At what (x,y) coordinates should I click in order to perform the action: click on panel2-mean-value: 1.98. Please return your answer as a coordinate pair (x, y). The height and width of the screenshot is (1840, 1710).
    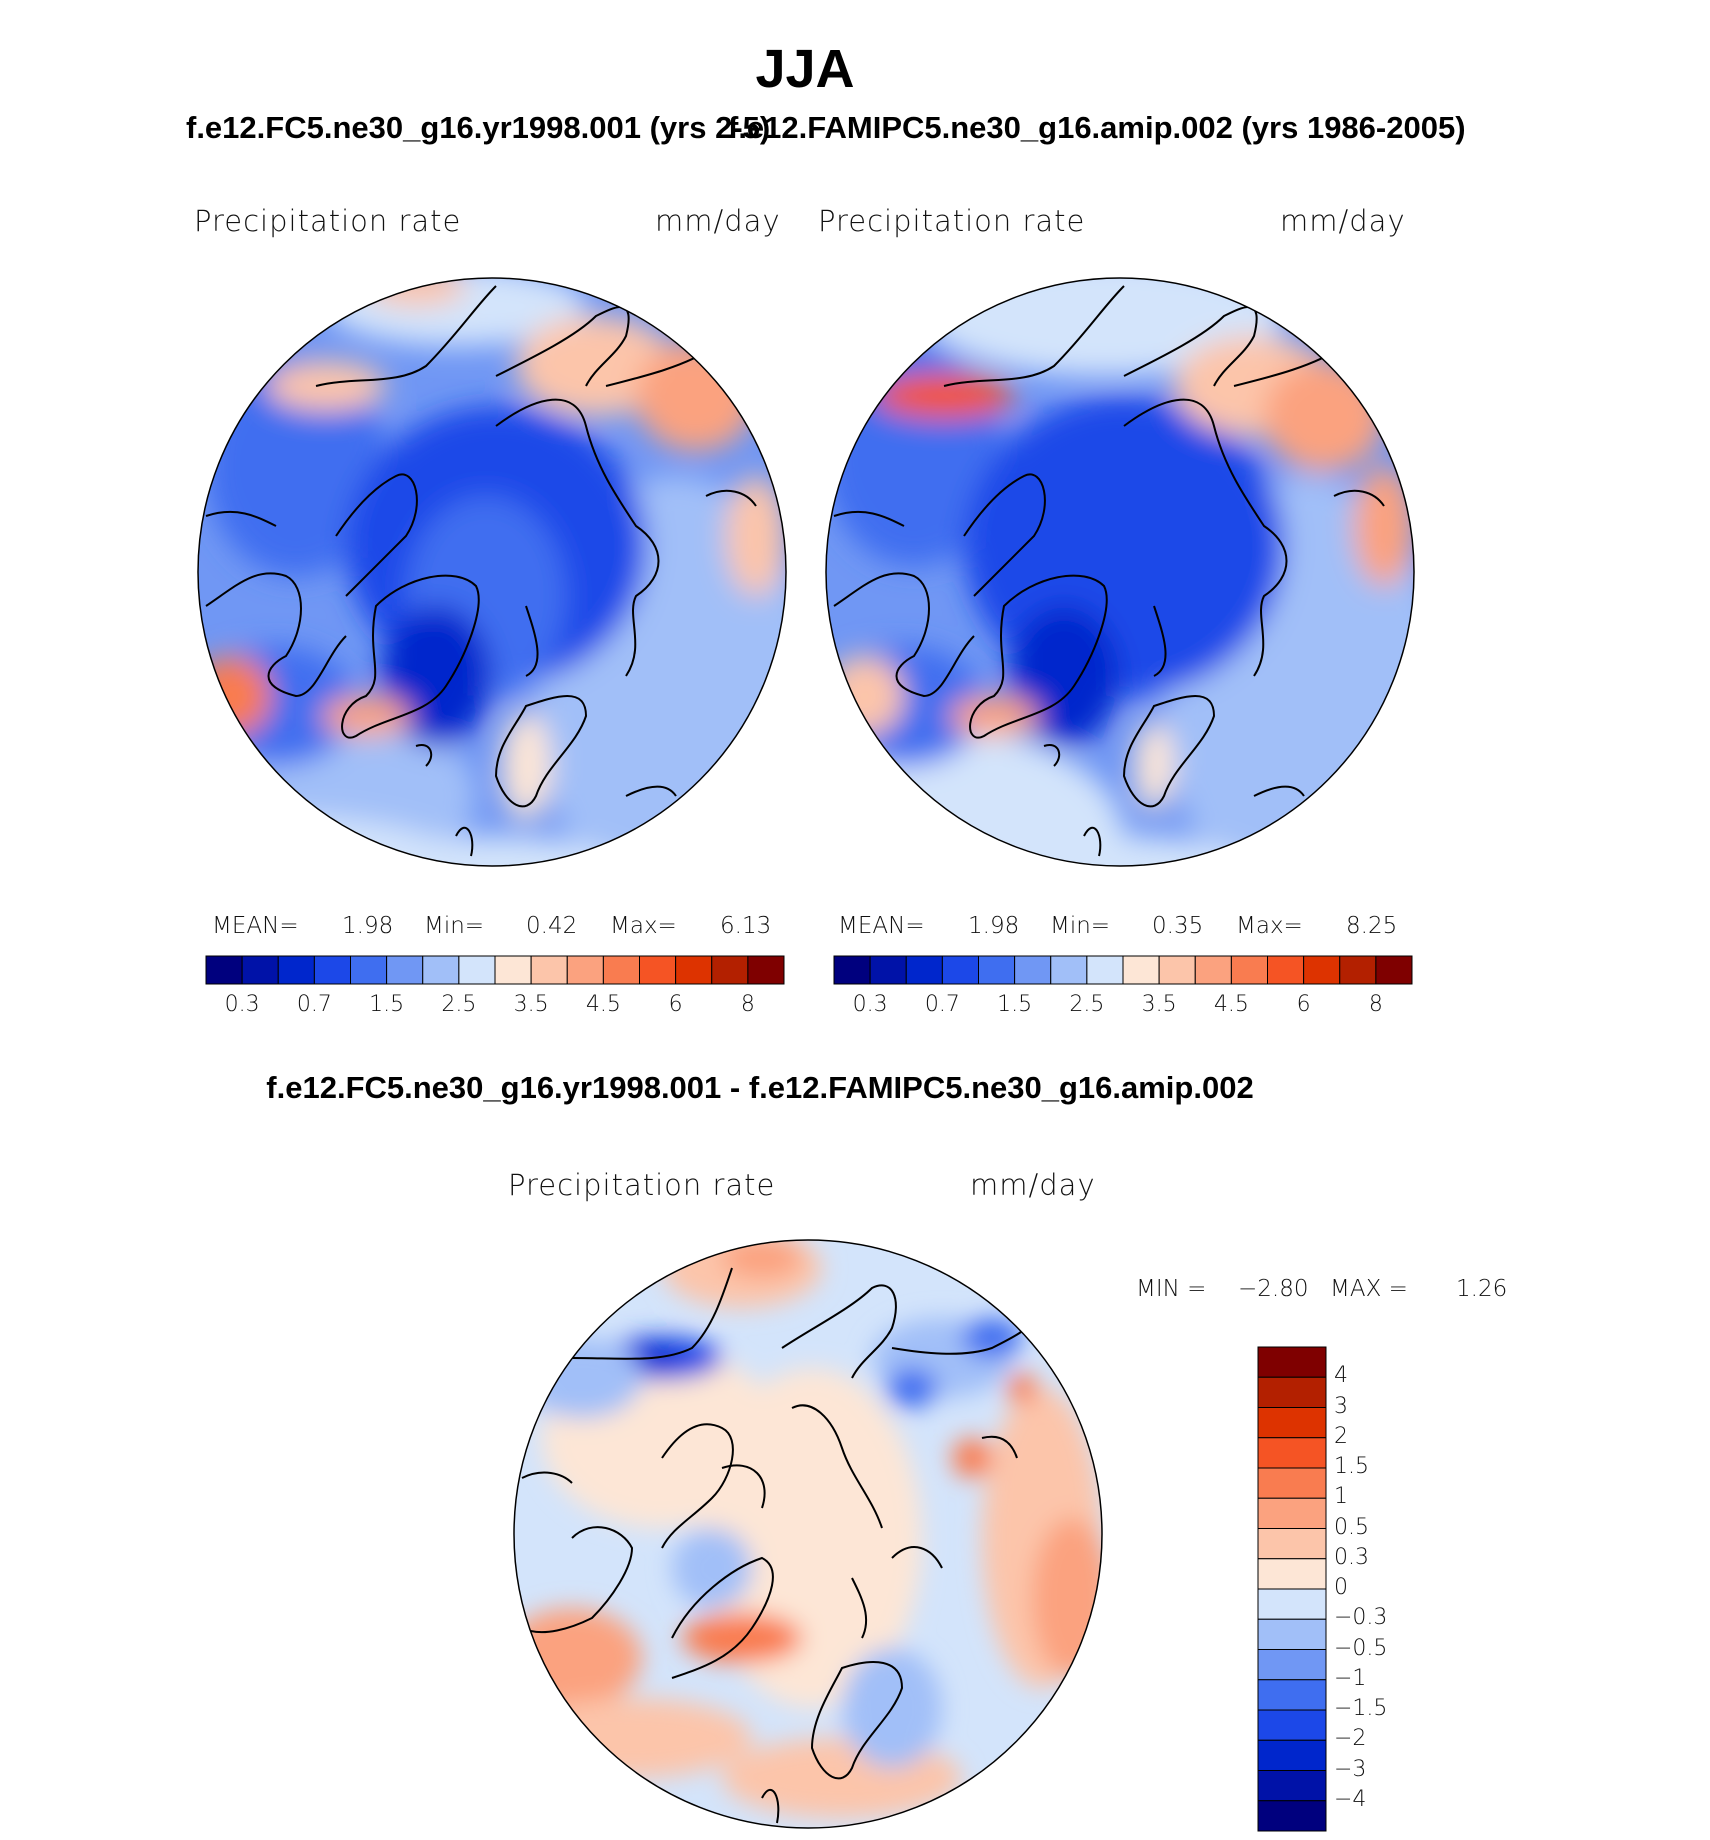
    Looking at the image, I should click on (994, 926).